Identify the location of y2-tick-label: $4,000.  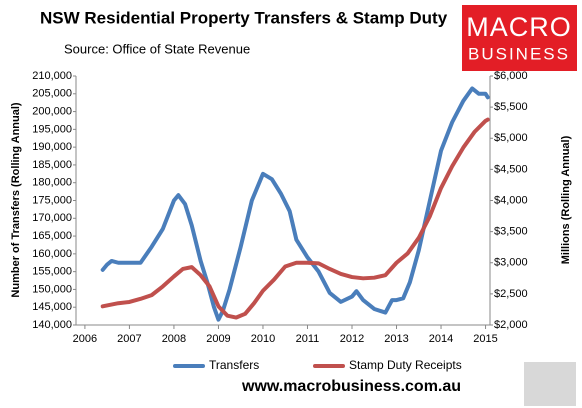
(511, 200).